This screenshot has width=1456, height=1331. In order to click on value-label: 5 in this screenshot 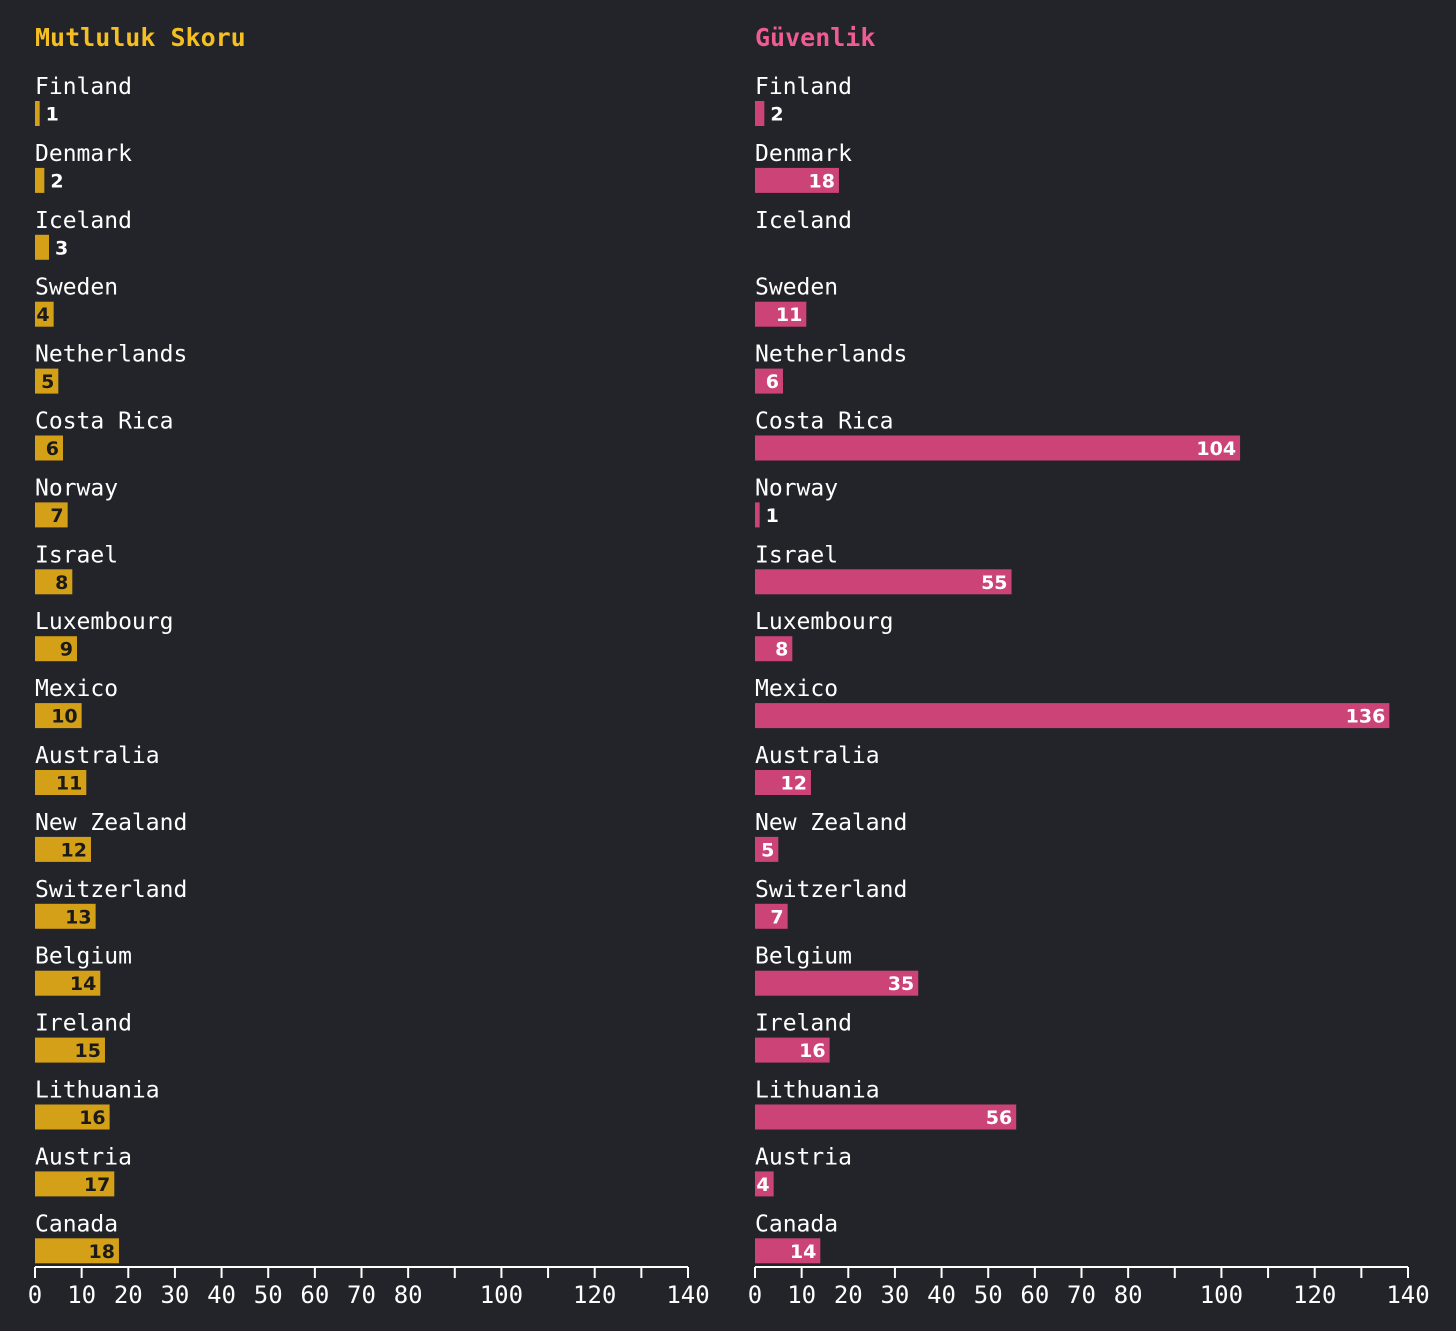, I will do `click(47, 382)`.